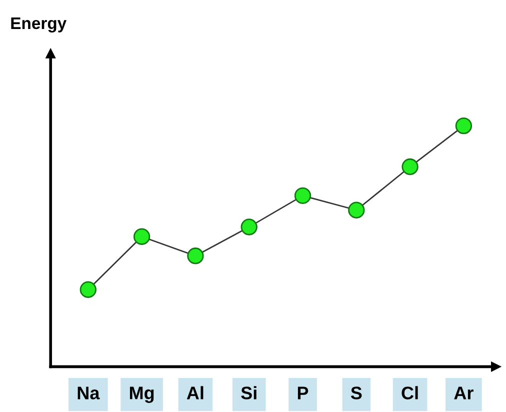 The image size is (506, 412). I want to click on x-tick-label: Mg, so click(142, 394).